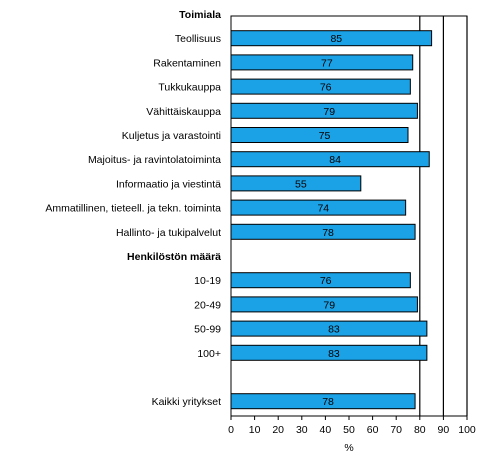 Image resolution: width=489 pixels, height=470 pixels. Describe the element at coordinates (255, 430) in the screenshot. I see `x-tick-label: 10` at that location.